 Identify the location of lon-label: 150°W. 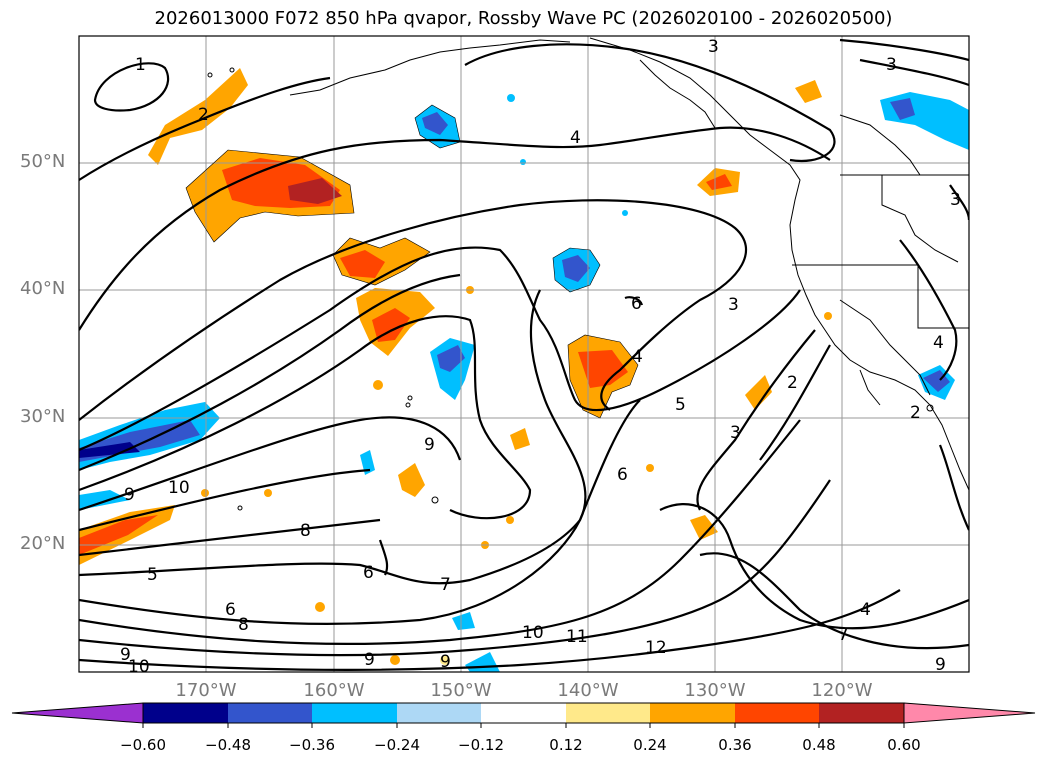
(461, 690).